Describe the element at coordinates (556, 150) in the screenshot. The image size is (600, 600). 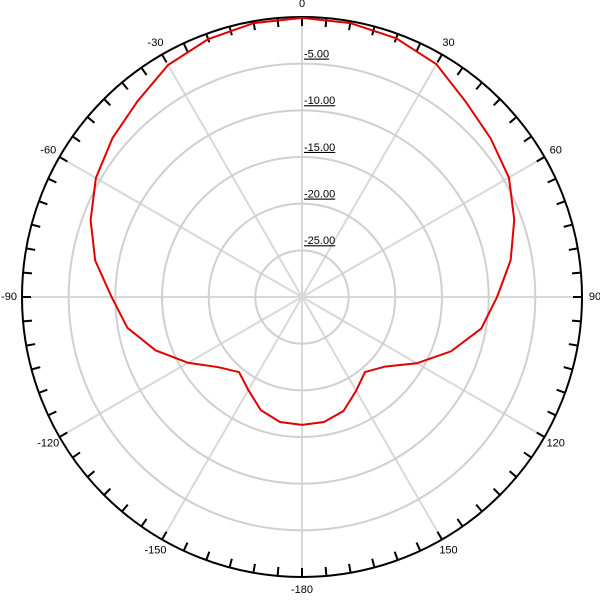
I see `theta-tick-label: 60` at that location.